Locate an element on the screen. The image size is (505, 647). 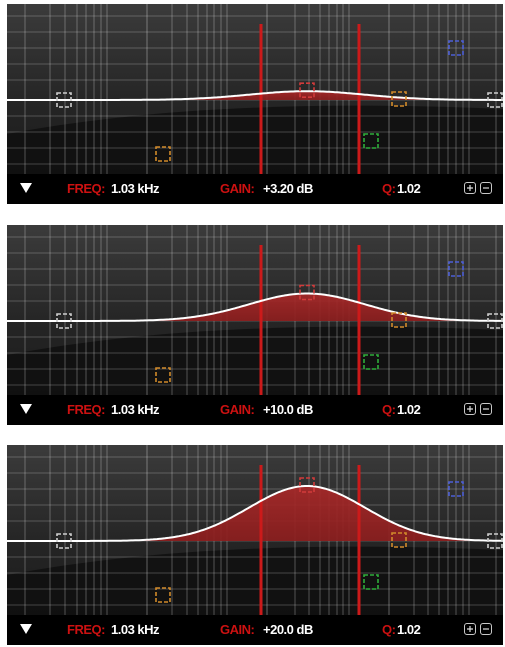
eq-parameter-bar: FREQ: 1.03 kHz GAIN: +20.0 dB Q: 1.02 is located at coordinates (255, 630).